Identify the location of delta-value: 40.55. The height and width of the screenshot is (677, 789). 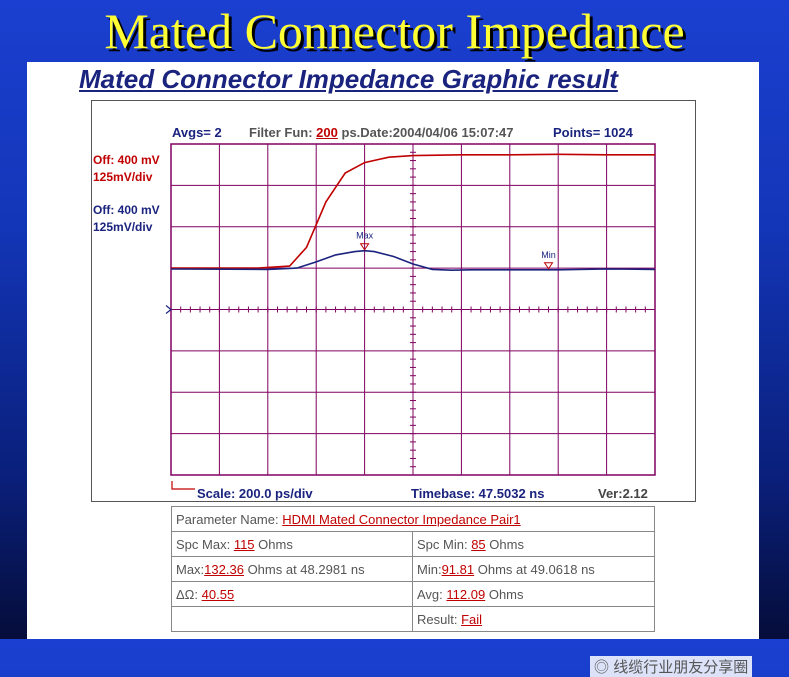
(218, 594).